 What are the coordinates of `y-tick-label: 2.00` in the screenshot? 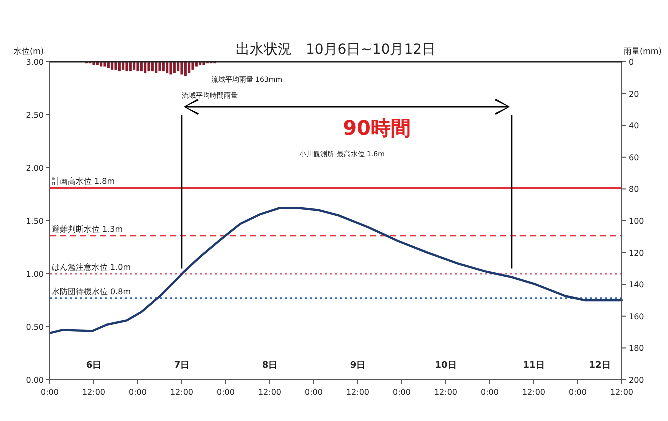 It's located at (35, 168).